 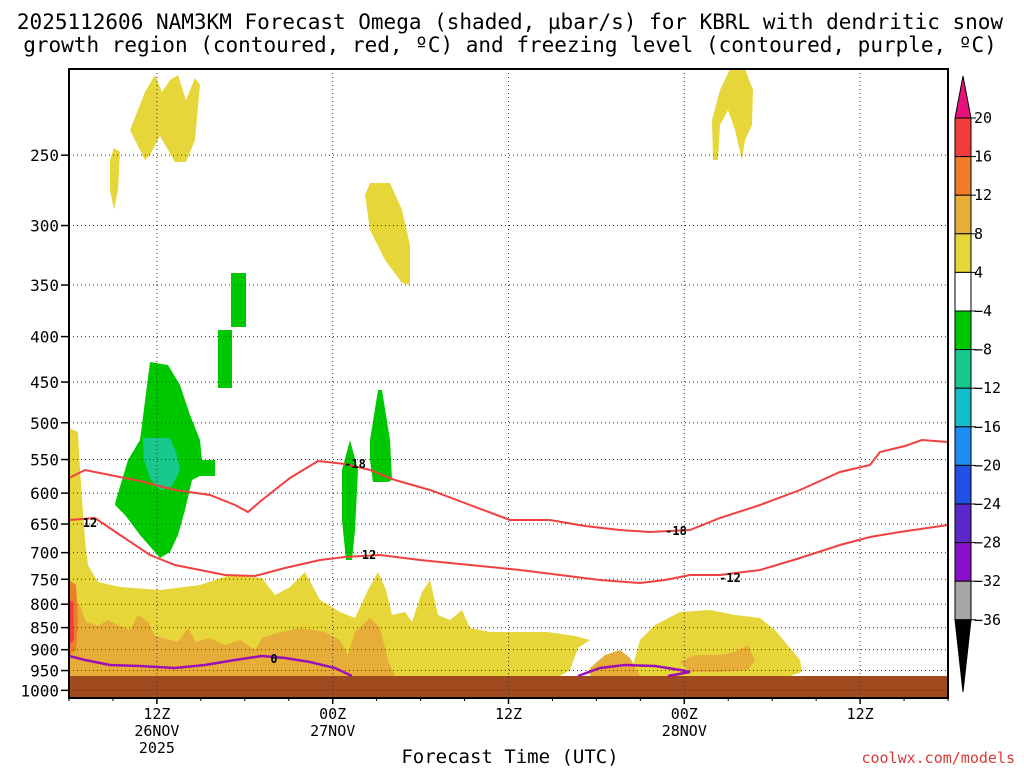 I want to click on omega-shading-orange, so click(x=412, y=638).